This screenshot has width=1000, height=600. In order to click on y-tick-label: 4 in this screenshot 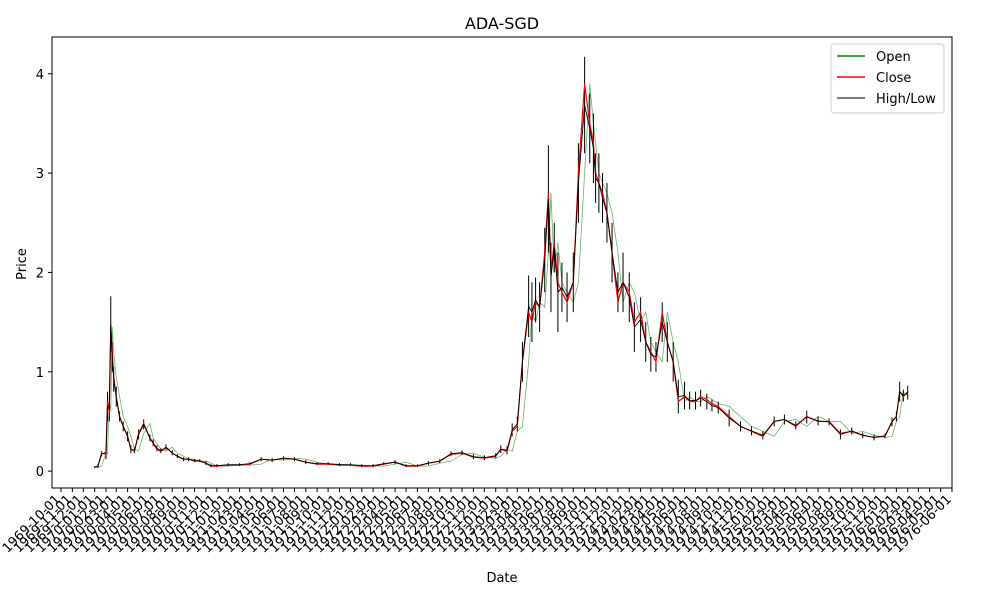, I will do `click(40, 75)`.